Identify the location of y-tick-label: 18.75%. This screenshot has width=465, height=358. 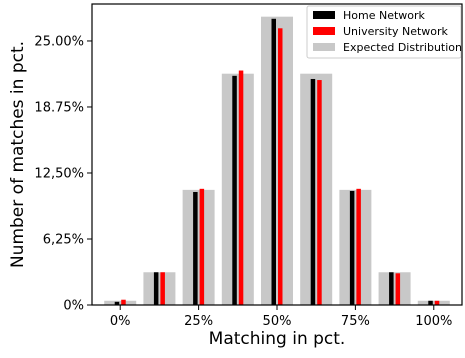
(59, 107).